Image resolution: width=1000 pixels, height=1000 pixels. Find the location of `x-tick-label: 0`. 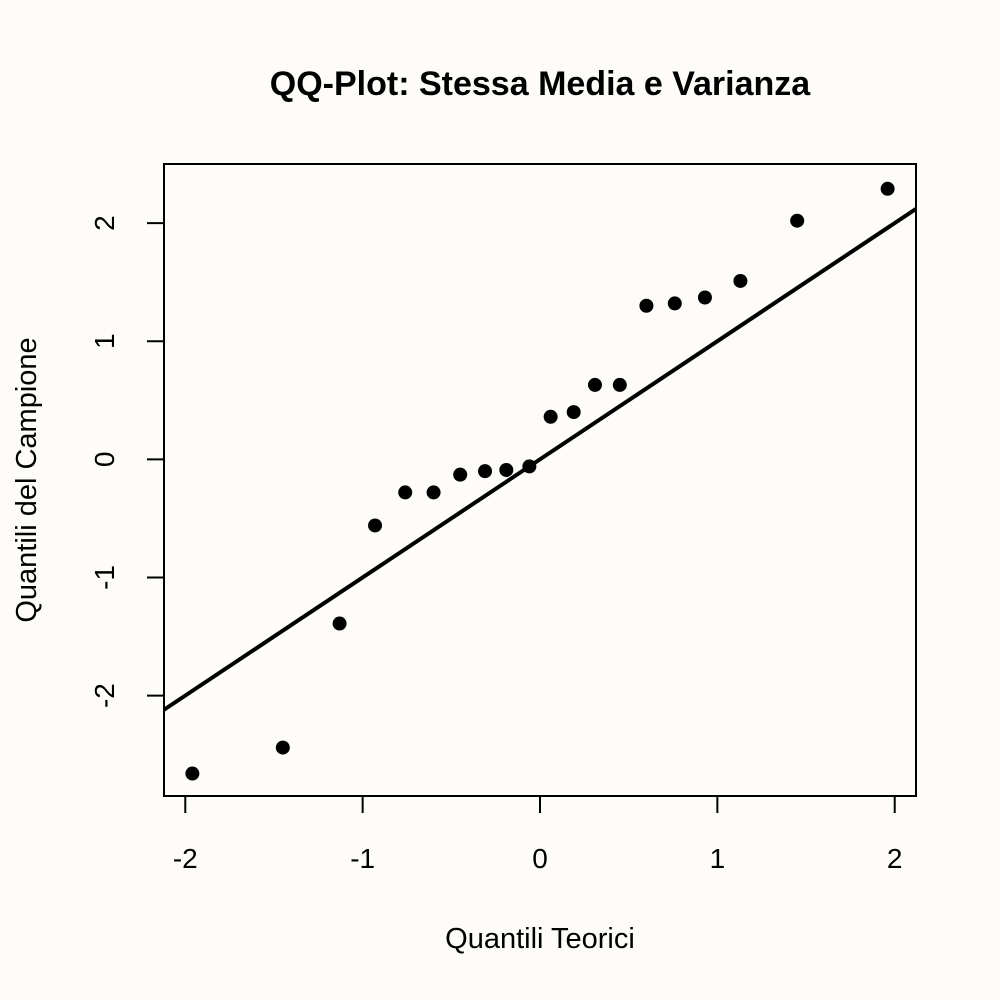

x-tick-label: 0 is located at coordinates (540, 858).